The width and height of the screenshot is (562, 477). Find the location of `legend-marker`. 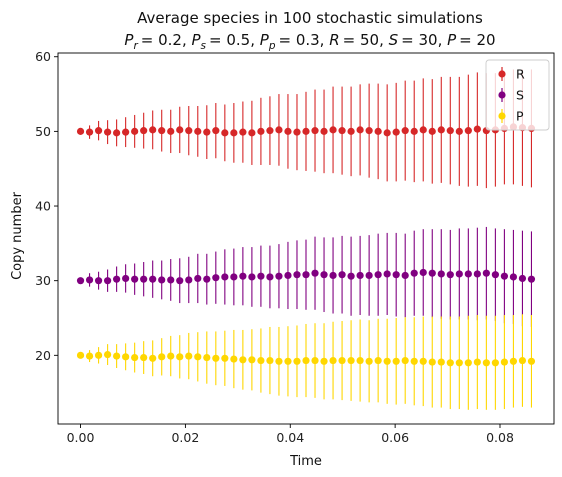

legend-marker is located at coordinates (502, 116).